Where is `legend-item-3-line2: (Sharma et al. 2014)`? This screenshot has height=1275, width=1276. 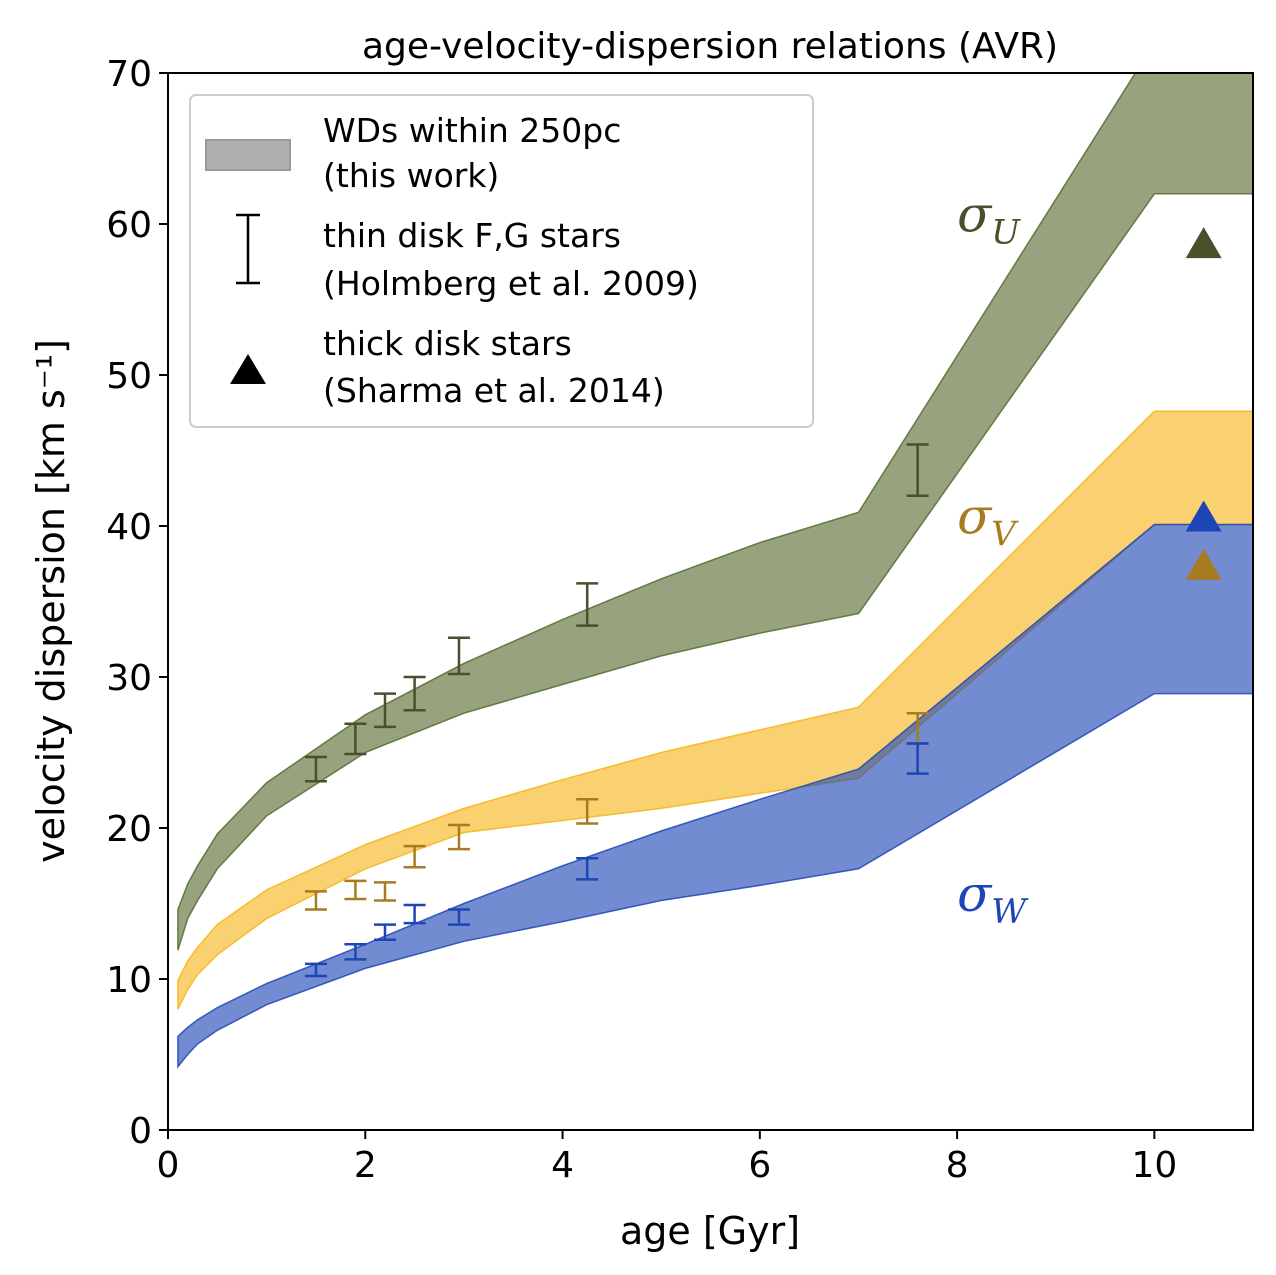
legend-item-3-line2: (Sharma et al. 2014) is located at coordinates (494, 390).